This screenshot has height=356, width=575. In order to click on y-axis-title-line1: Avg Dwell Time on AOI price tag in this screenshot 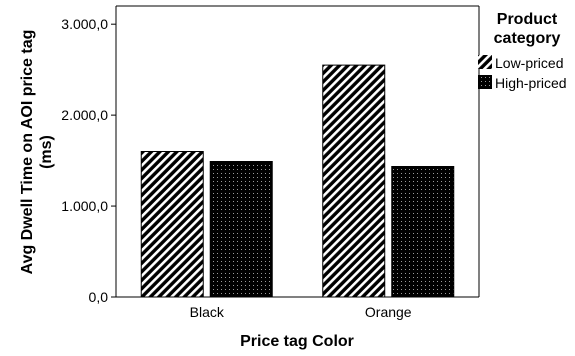, I will do `click(27, 152)`.